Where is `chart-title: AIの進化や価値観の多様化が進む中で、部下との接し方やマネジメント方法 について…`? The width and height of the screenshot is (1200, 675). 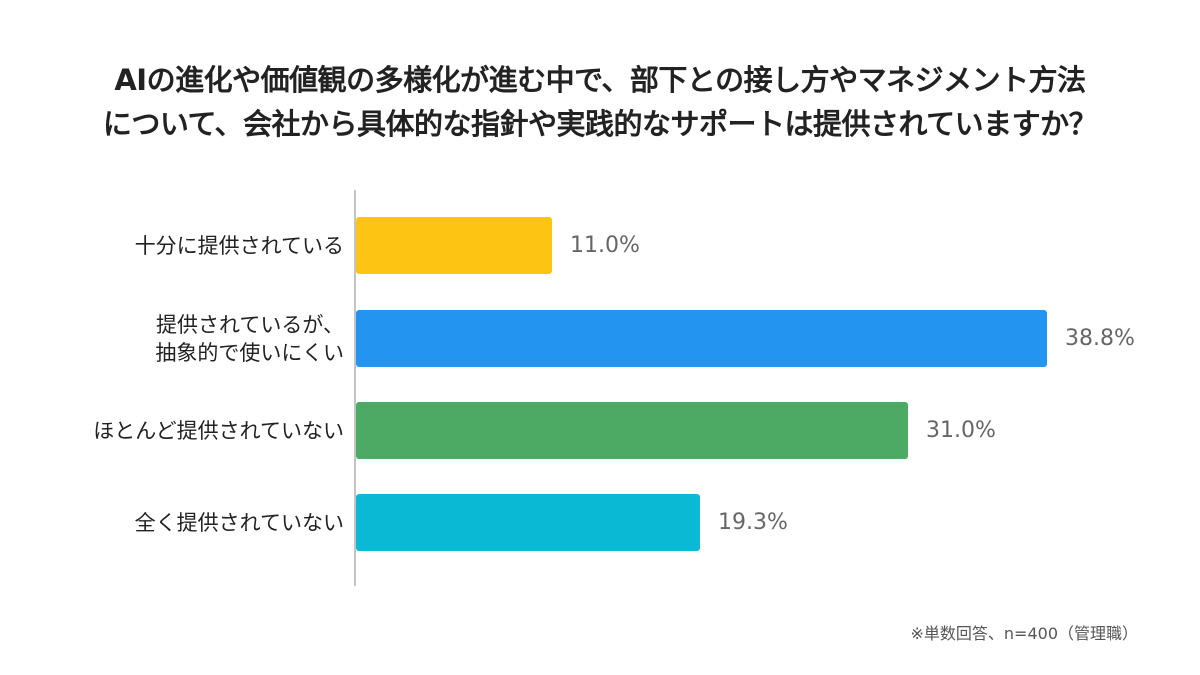
chart-title: AIの進化や価値観の多様化が進む中で、部下との接し方やマネジメント方法 について… is located at coordinates (600, 102).